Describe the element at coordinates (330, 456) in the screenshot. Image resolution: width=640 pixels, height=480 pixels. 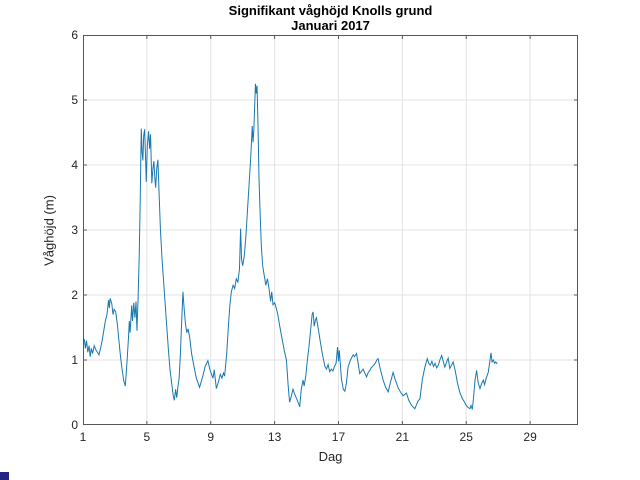
I see `x-axis-label: Dag` at that location.